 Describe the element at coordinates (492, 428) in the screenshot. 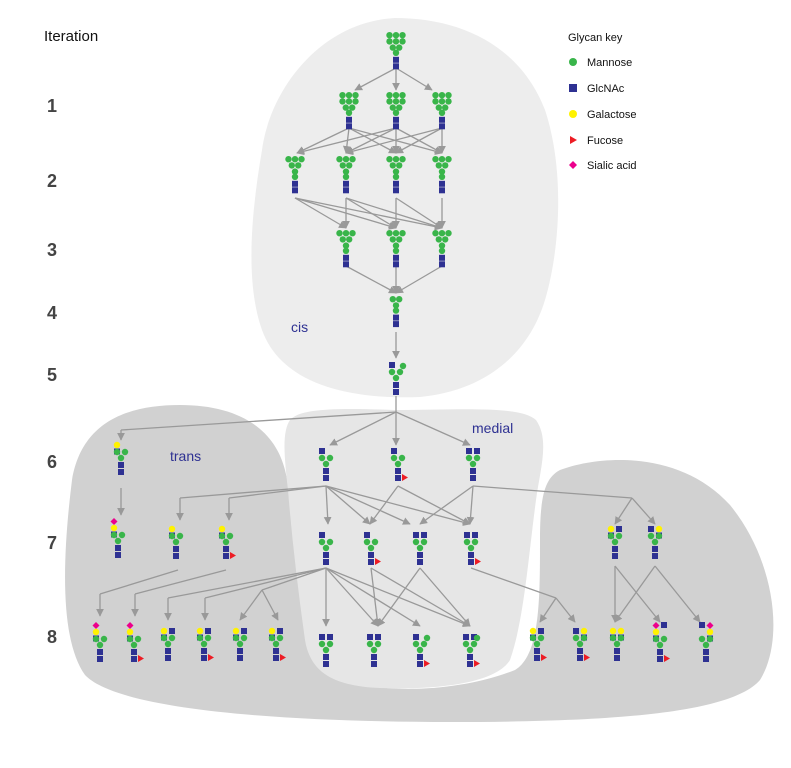

I see `medial-label: medial` at that location.